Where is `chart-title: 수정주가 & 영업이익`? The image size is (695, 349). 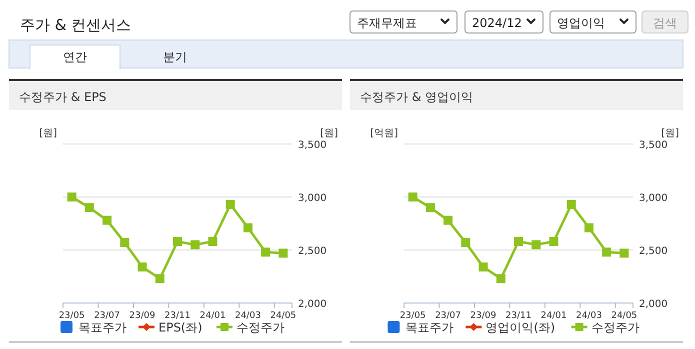 chart-title: 수정주가 & 영업이익 is located at coordinates (416, 97).